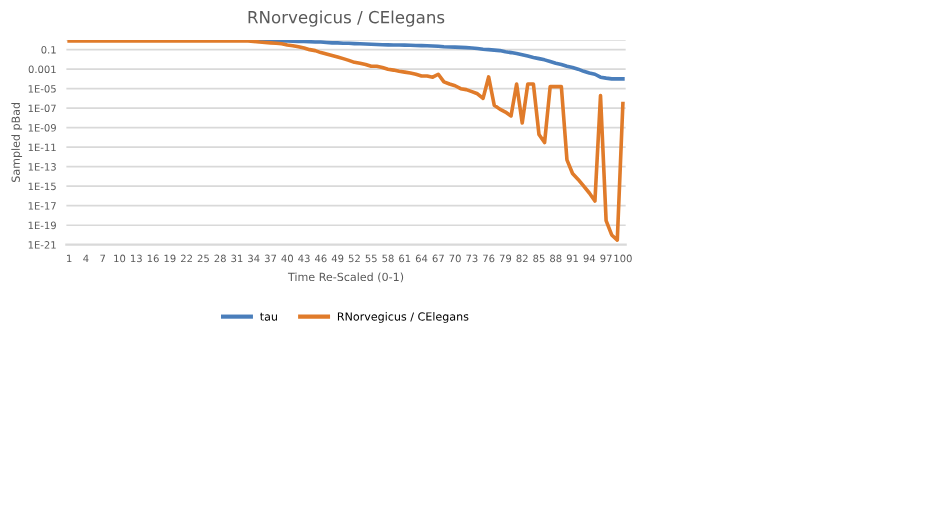  Describe the element at coordinates (346, 18) in the screenshot. I see `chart-title: RNorvegicus / CElegans` at that location.